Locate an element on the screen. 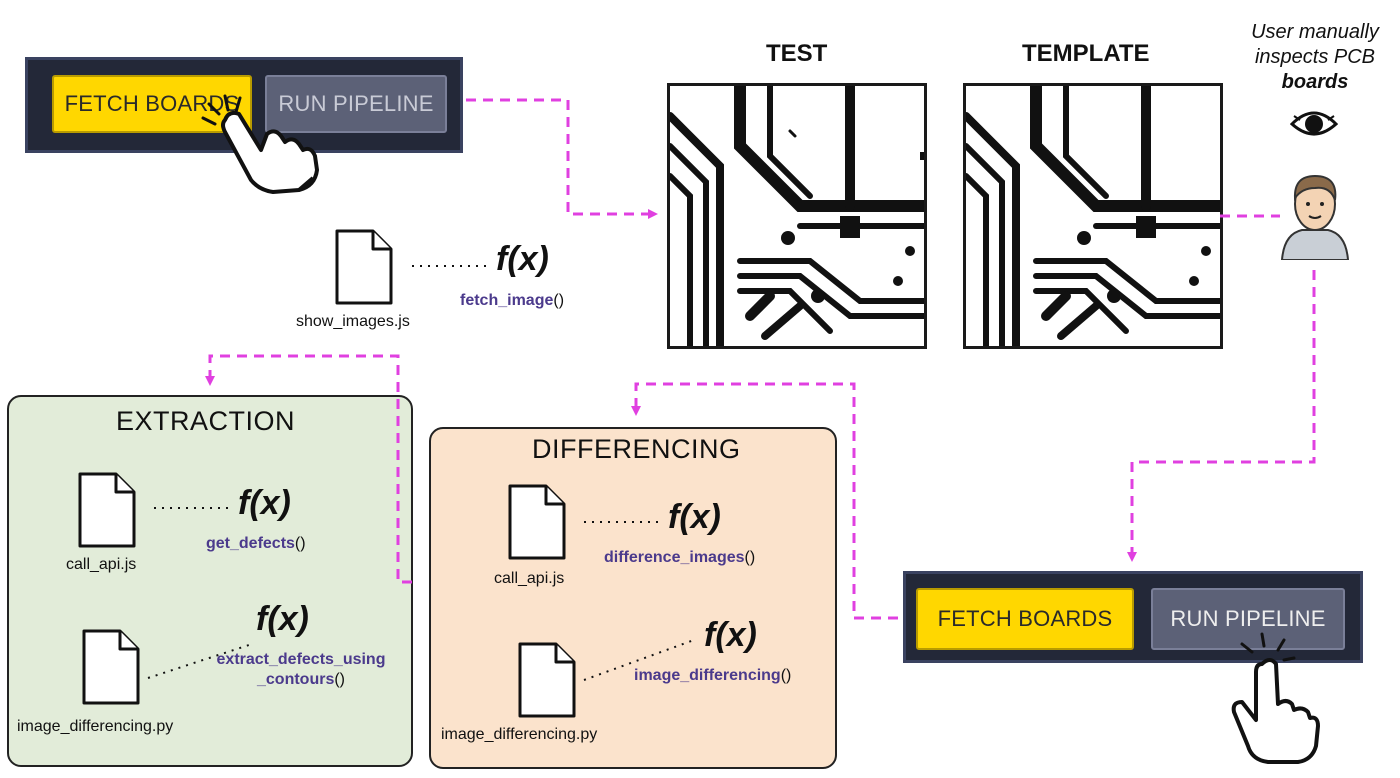 The width and height of the screenshot is (1400, 778). show-images-file-label: show_images.js is located at coordinates (353, 321).